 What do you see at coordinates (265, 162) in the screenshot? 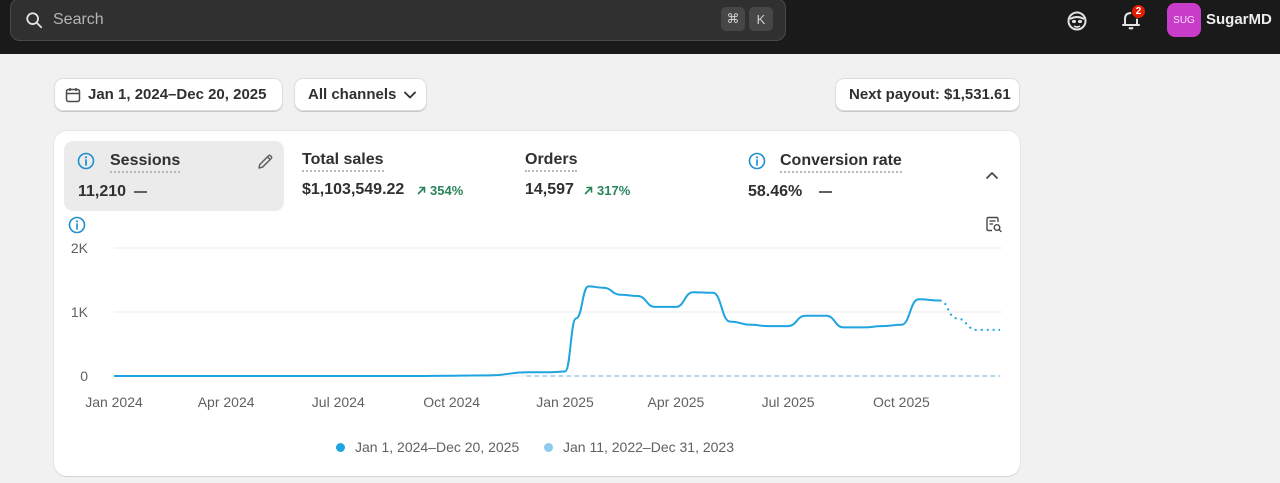
I see `edit-pencil-icon` at bounding box center [265, 162].